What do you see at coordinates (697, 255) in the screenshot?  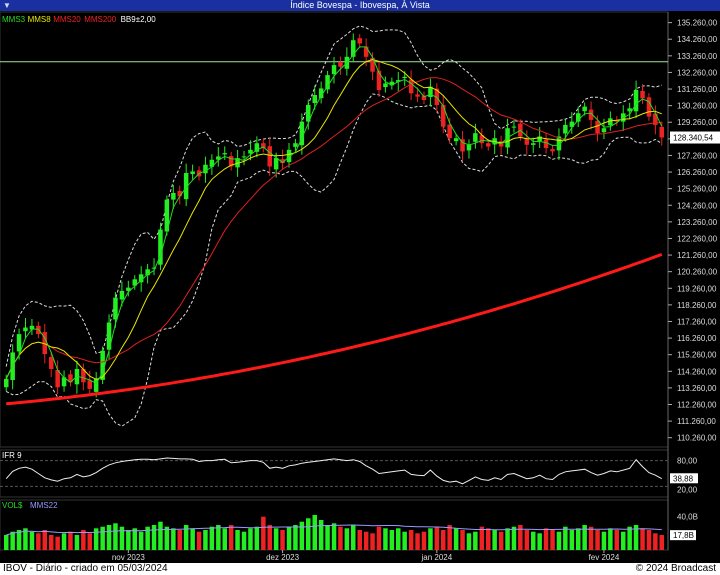 I see `y-tick-label: 121.260,00` at bounding box center [697, 255].